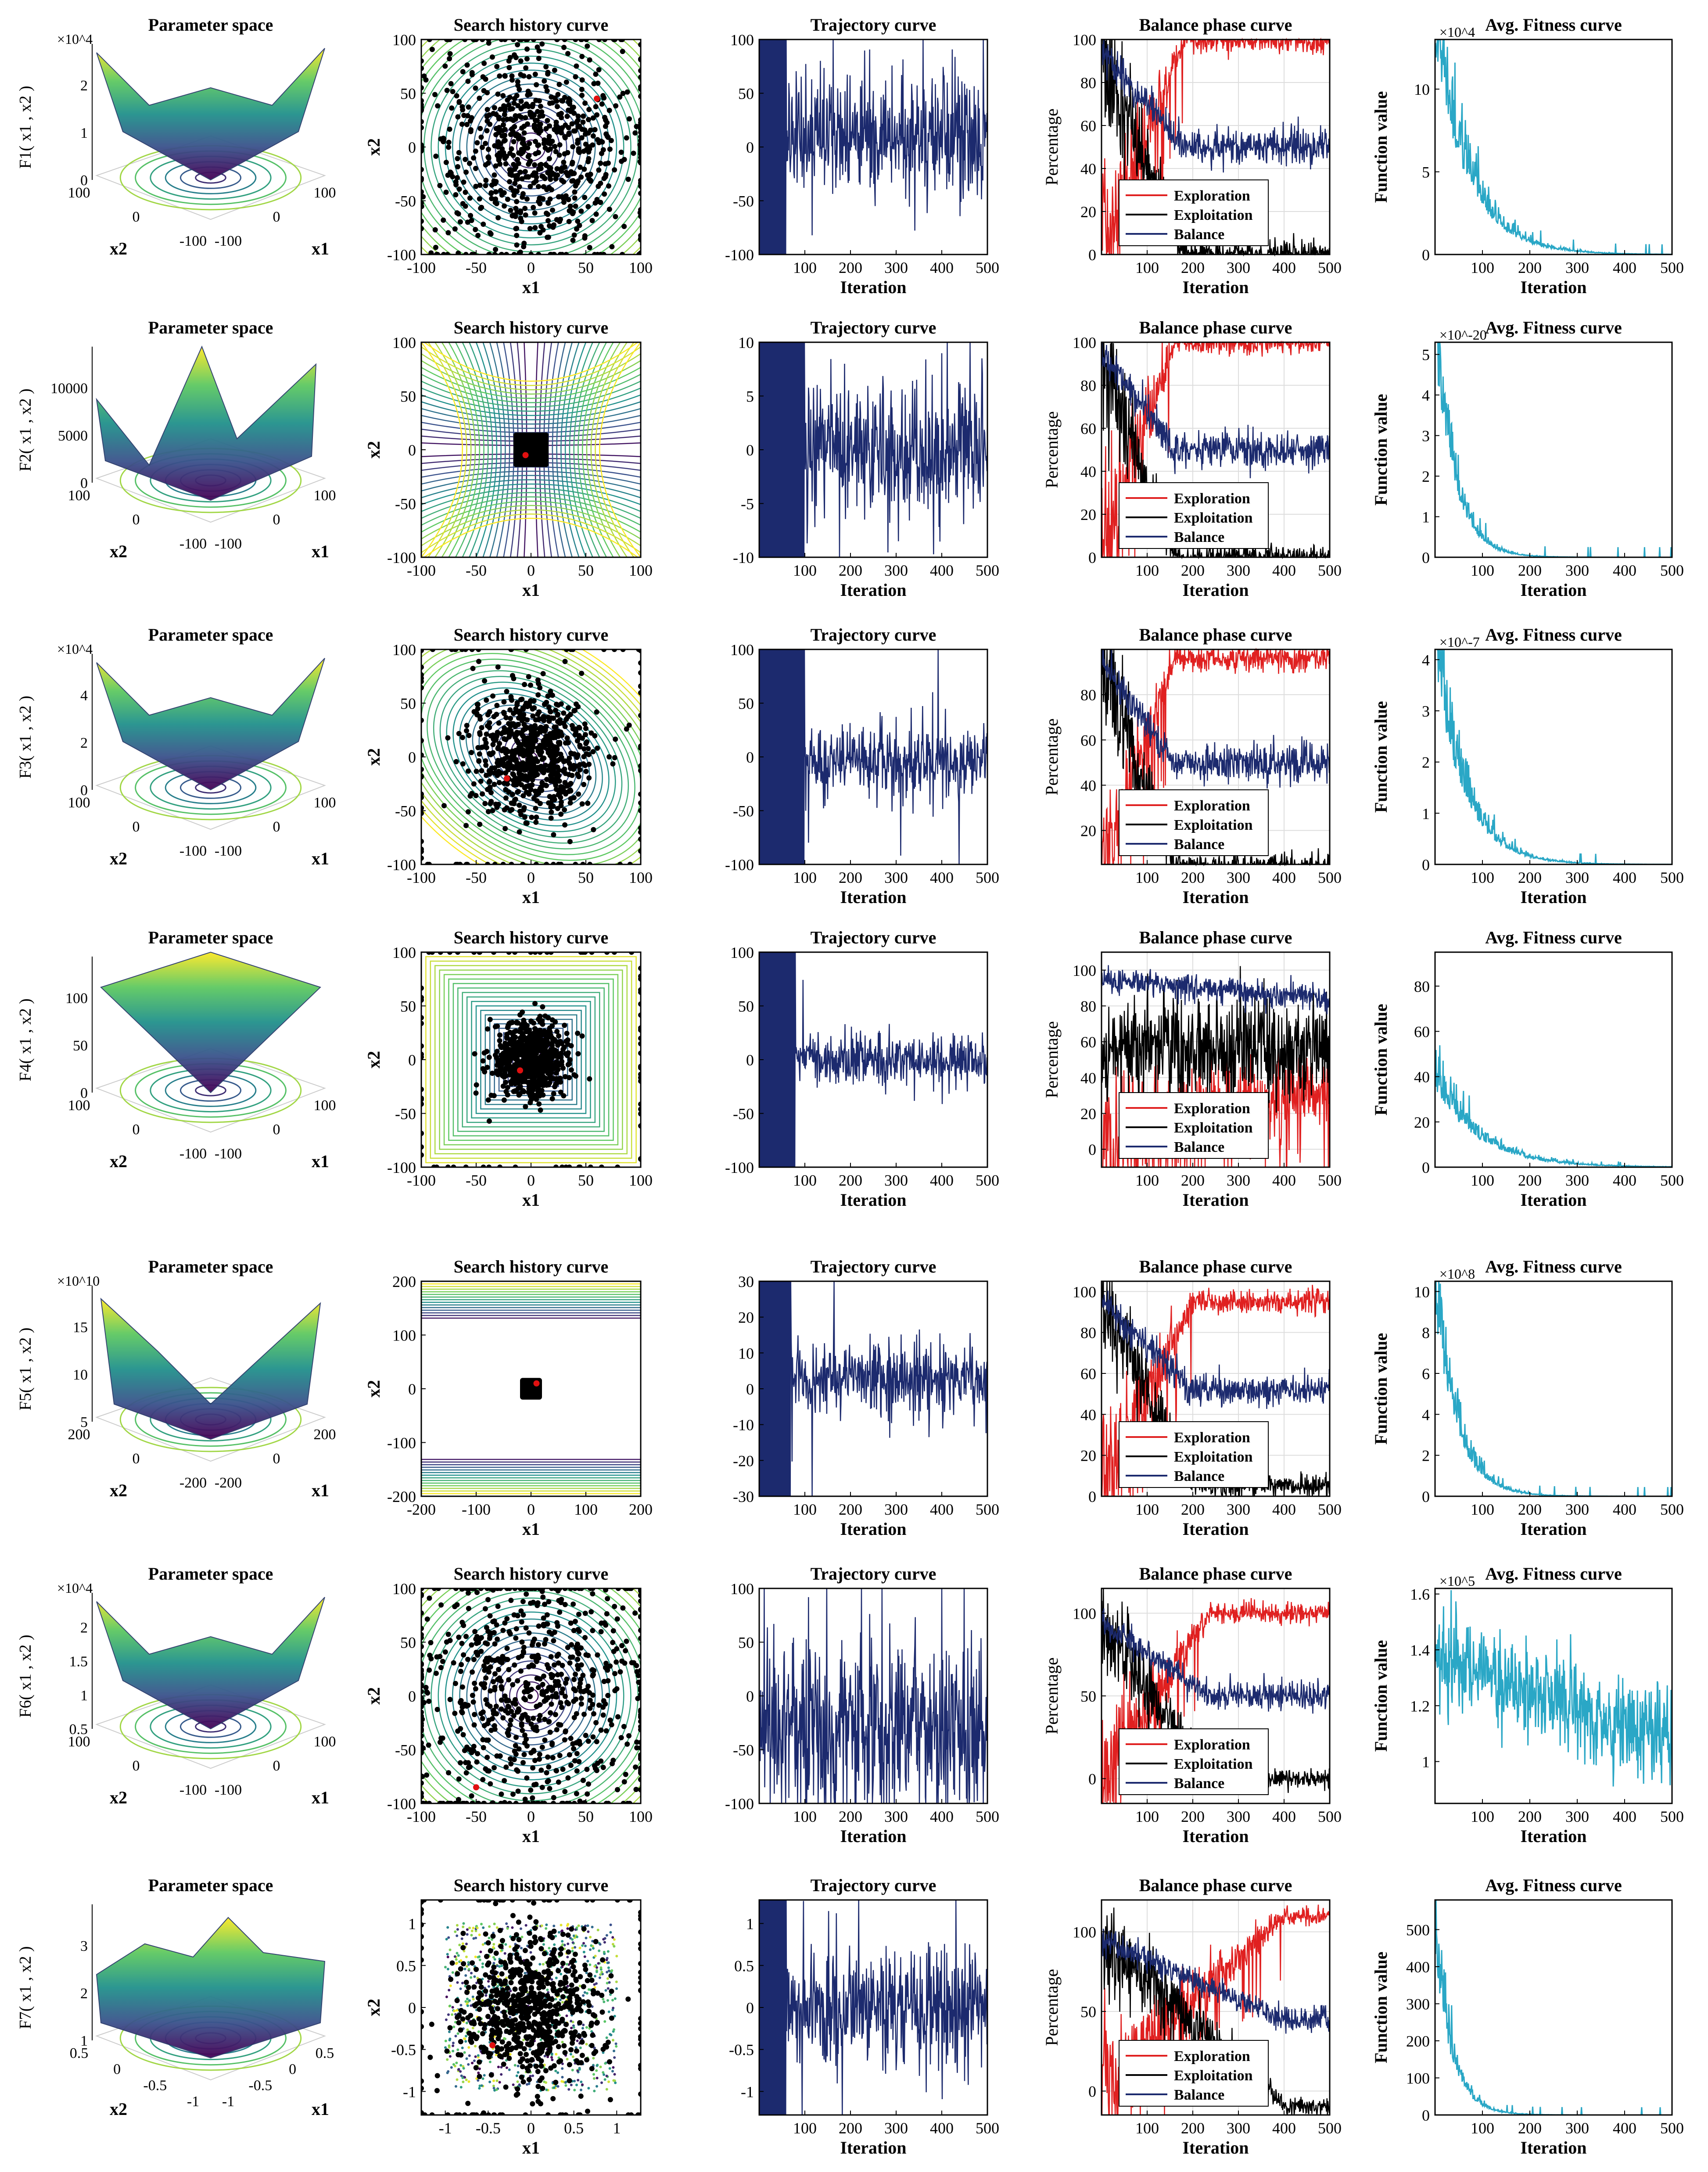 This screenshot has width=1708, height=2172. What do you see at coordinates (531, 1816) in the screenshot?
I see `x-tick-label: 0` at bounding box center [531, 1816].